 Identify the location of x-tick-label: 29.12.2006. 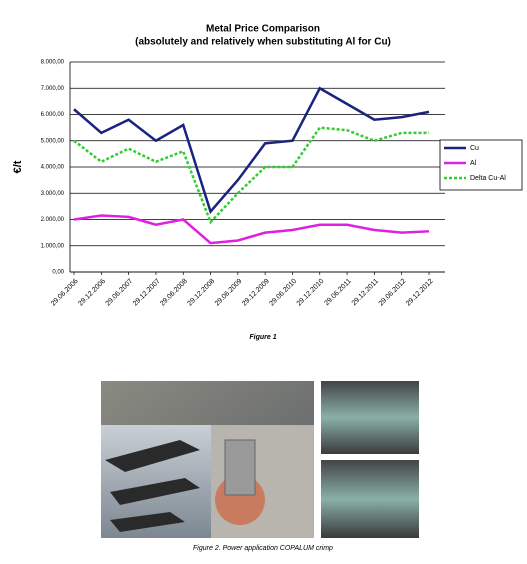
(92, 293).